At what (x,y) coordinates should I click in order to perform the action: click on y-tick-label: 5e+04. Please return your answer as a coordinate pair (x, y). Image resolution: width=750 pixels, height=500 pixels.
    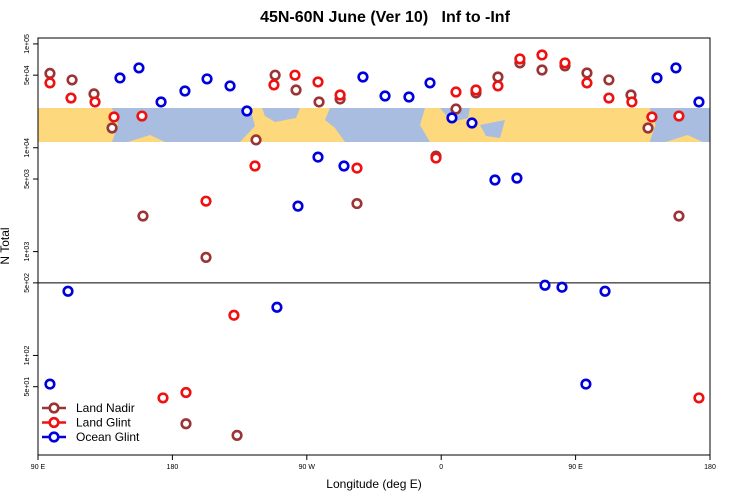
    Looking at the image, I should click on (27, 75).